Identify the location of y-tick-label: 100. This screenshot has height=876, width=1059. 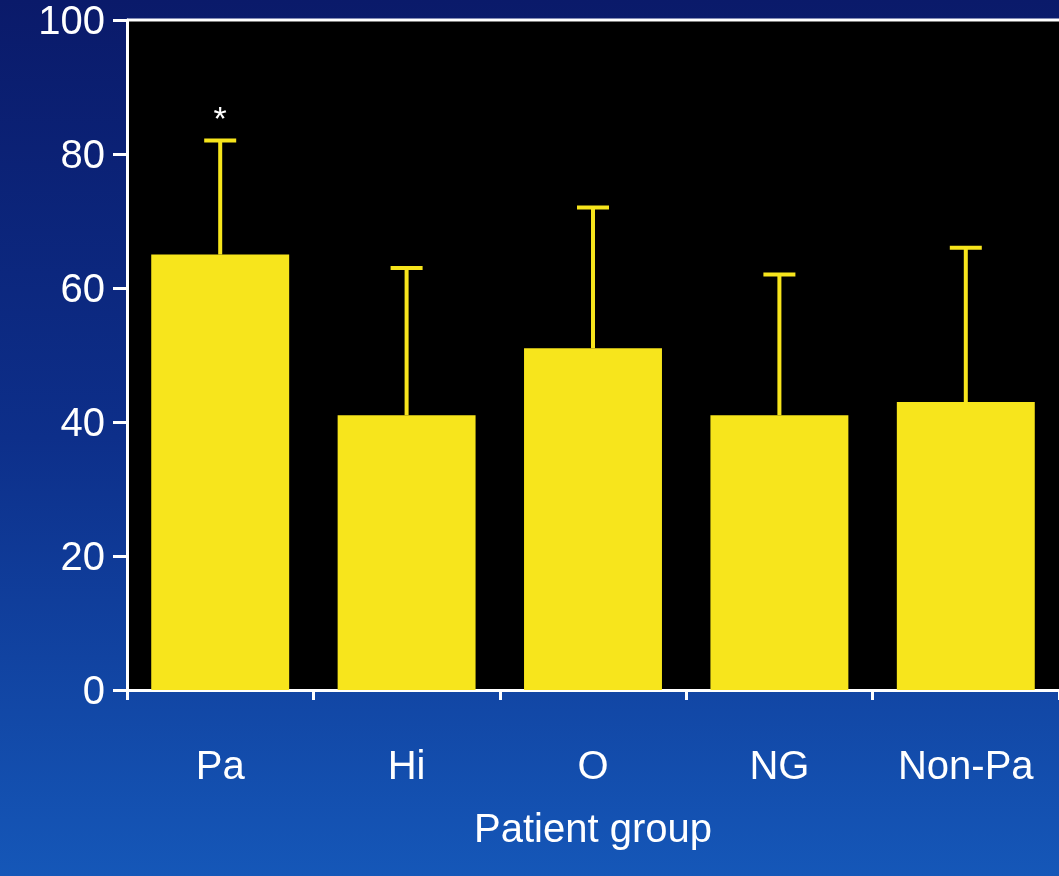
(71, 21).